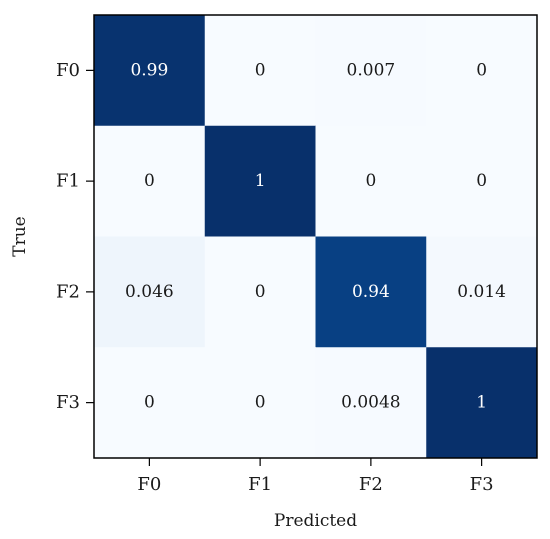  Describe the element at coordinates (68, 70) in the screenshot. I see `y-tick-label: F0` at that location.